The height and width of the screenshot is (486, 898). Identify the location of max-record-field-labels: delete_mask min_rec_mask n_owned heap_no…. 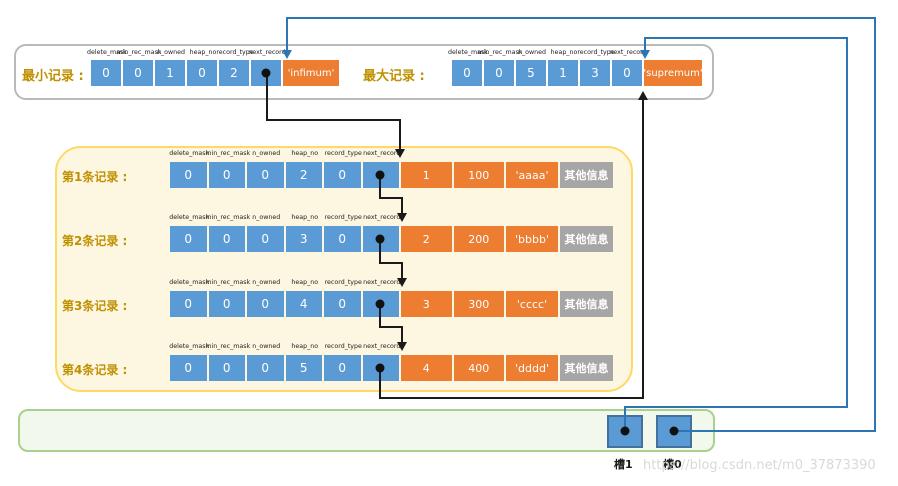
(547, 53).